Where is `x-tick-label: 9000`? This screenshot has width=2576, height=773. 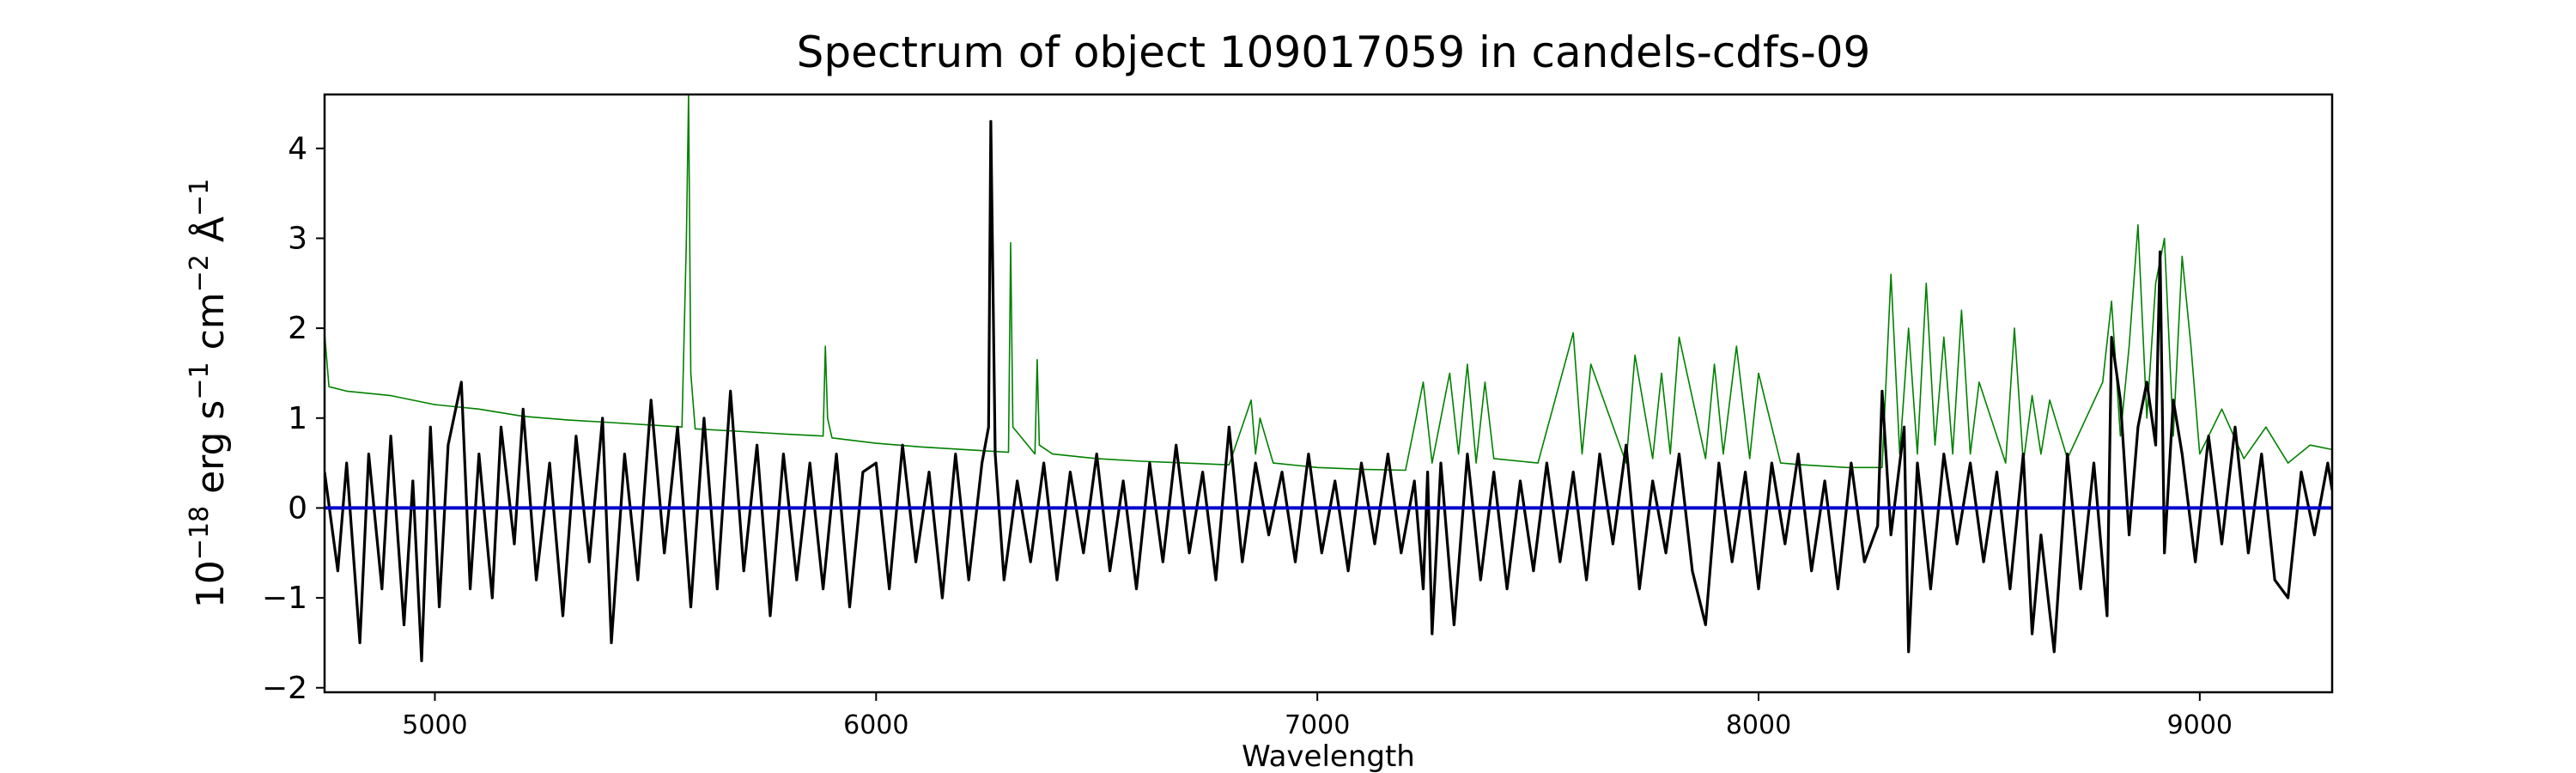 x-tick-label: 9000 is located at coordinates (2200, 725).